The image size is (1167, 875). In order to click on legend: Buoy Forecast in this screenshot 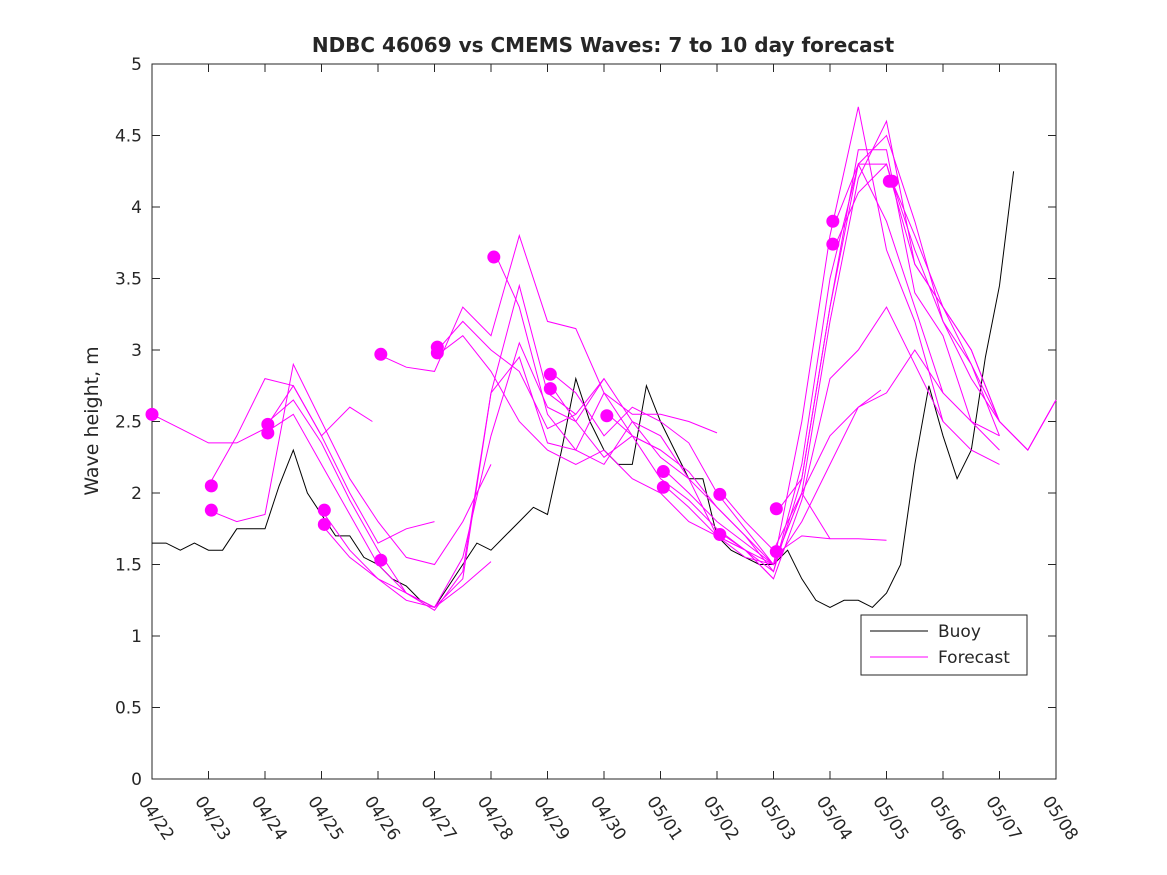, I will do `click(944, 645)`.